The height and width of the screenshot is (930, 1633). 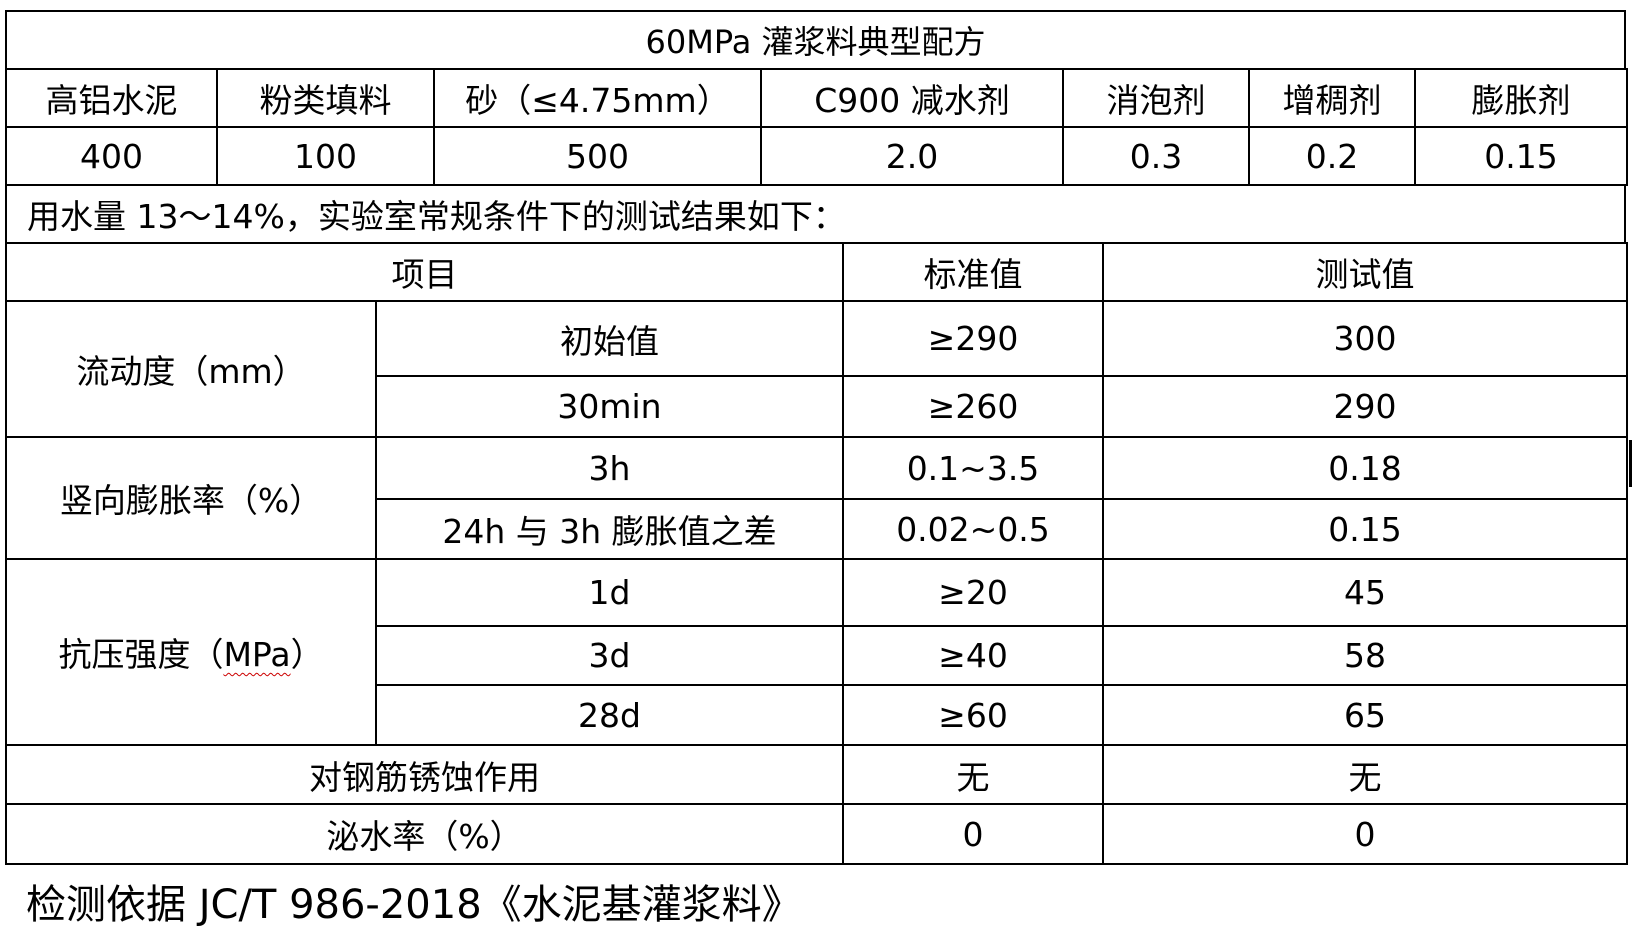 What do you see at coordinates (1156, 156) in the screenshot?
I see `value-cell: 0.3` at bounding box center [1156, 156].